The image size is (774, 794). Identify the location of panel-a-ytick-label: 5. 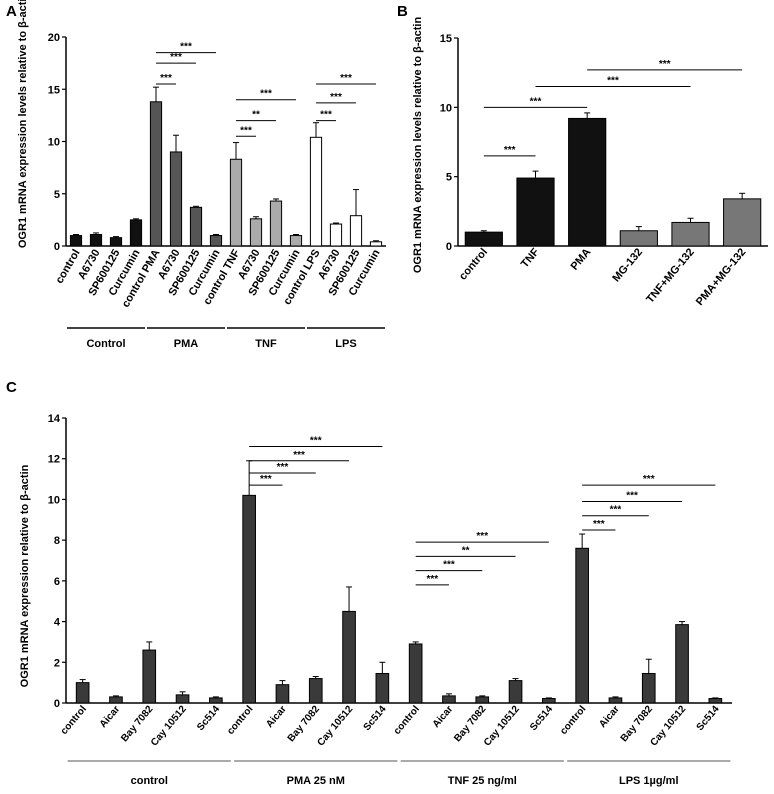
(57, 195).